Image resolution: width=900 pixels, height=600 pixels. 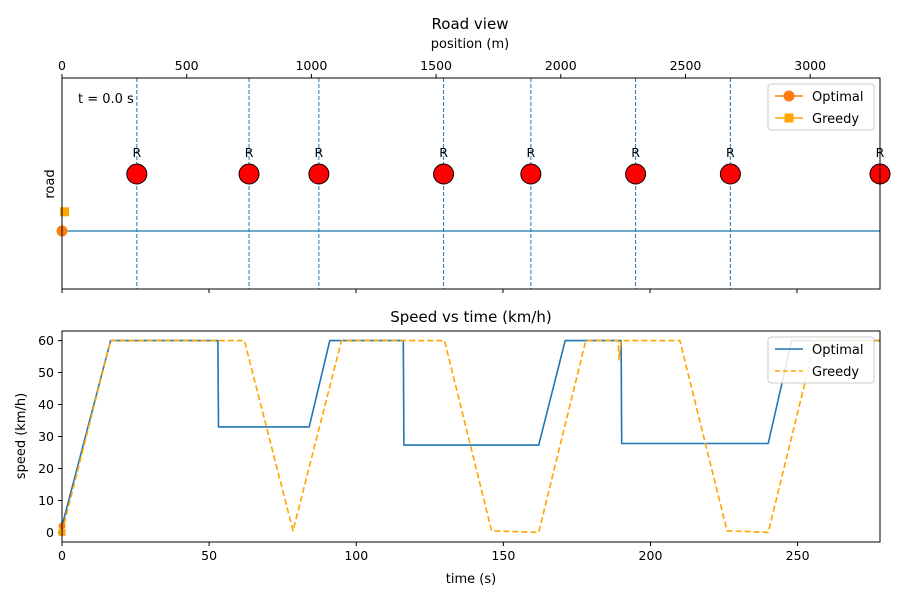 What do you see at coordinates (46, 404) in the screenshot?
I see `speed-y-tick-label: 40` at bounding box center [46, 404].